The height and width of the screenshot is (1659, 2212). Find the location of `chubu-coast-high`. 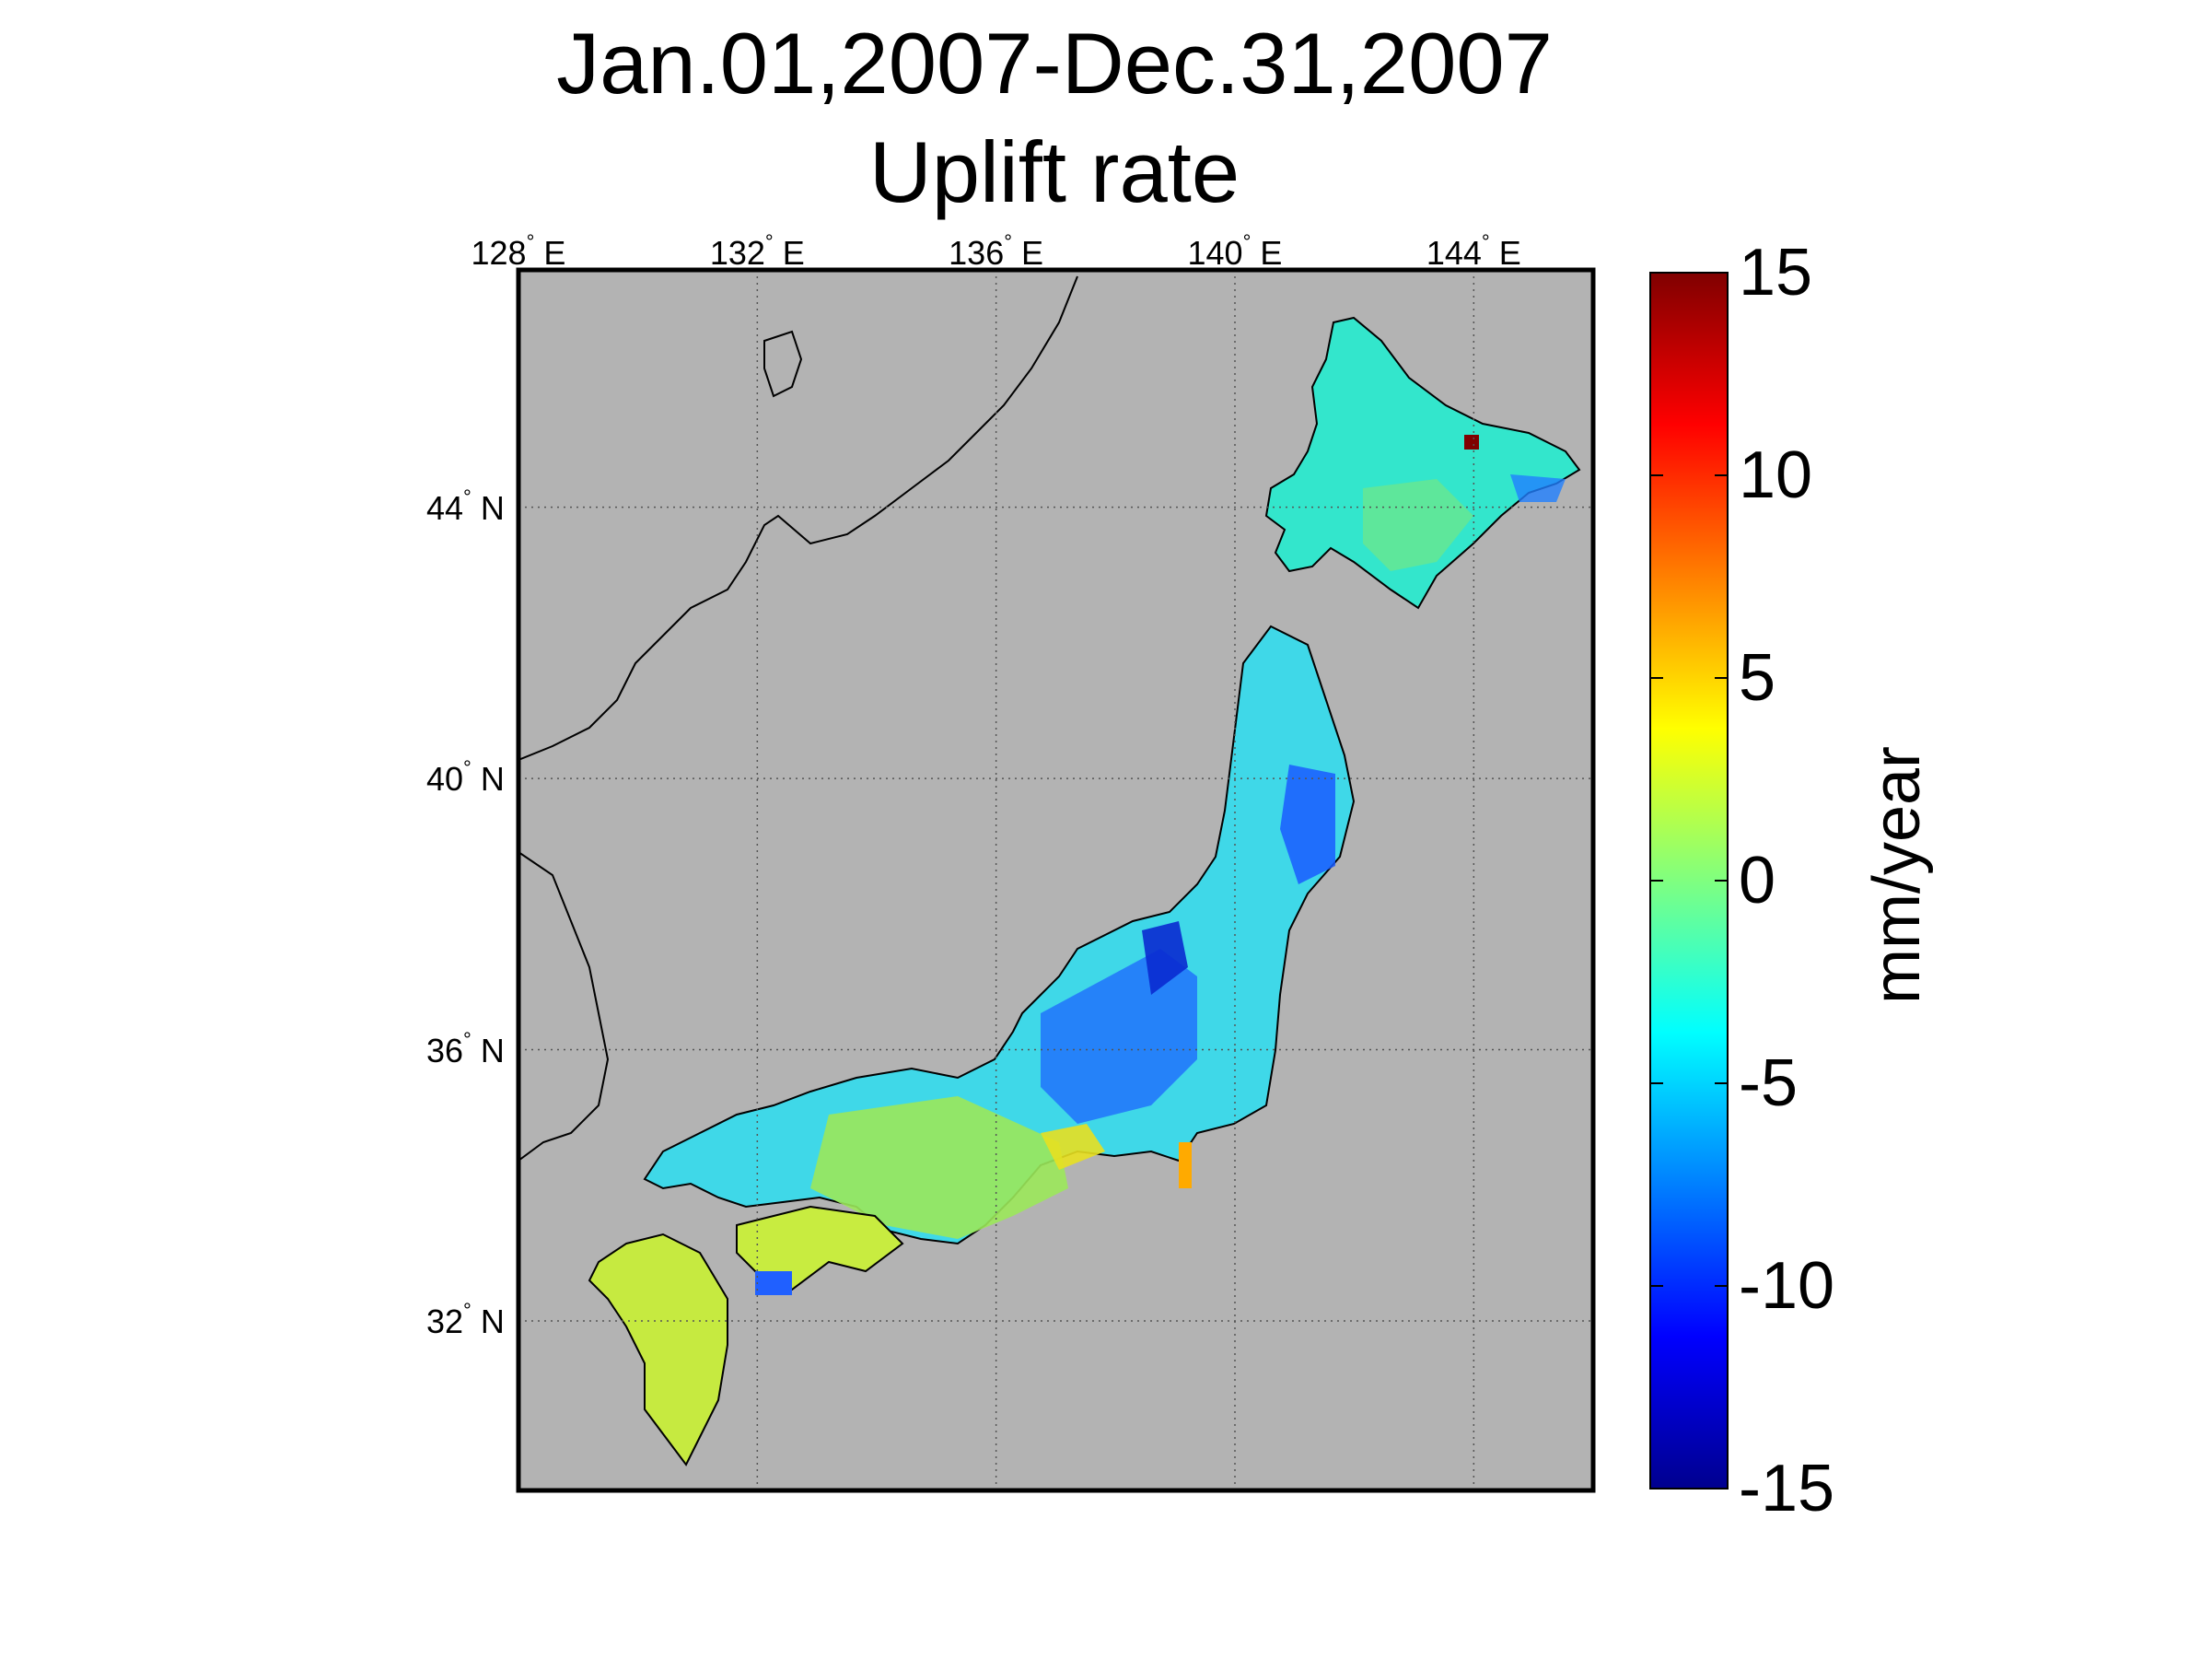

chubu-coast-high is located at coordinates (1073, 1147).